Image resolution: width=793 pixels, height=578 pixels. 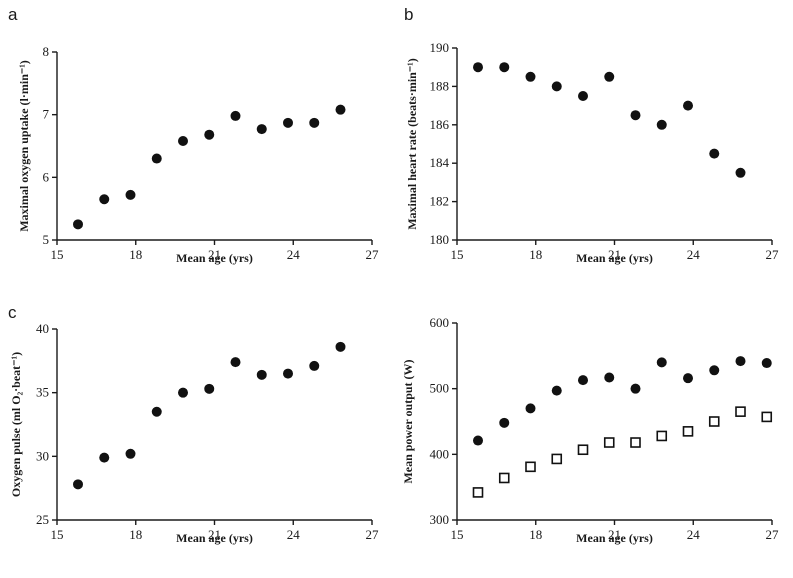 What do you see at coordinates (294, 534) in the screenshot?
I see `chart-3-x-tick-label: 24` at bounding box center [294, 534].